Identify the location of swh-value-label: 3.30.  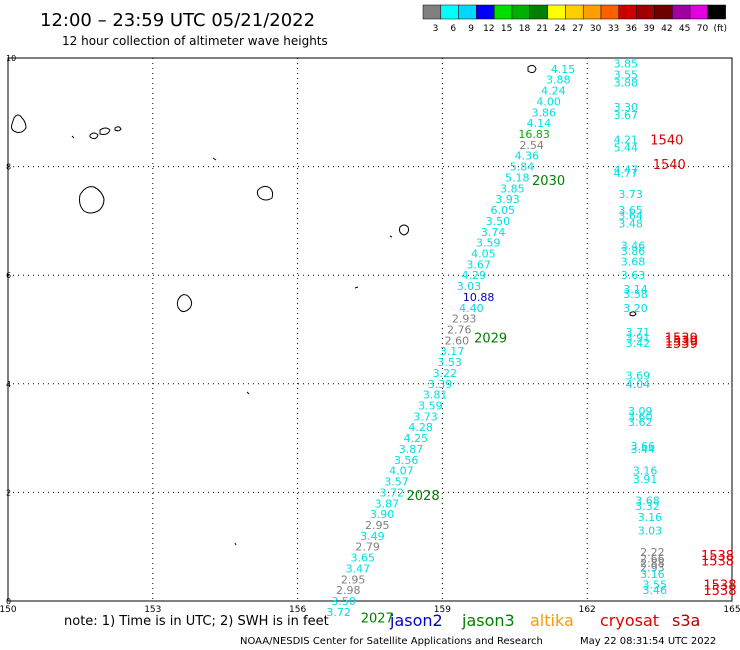
(626, 107).